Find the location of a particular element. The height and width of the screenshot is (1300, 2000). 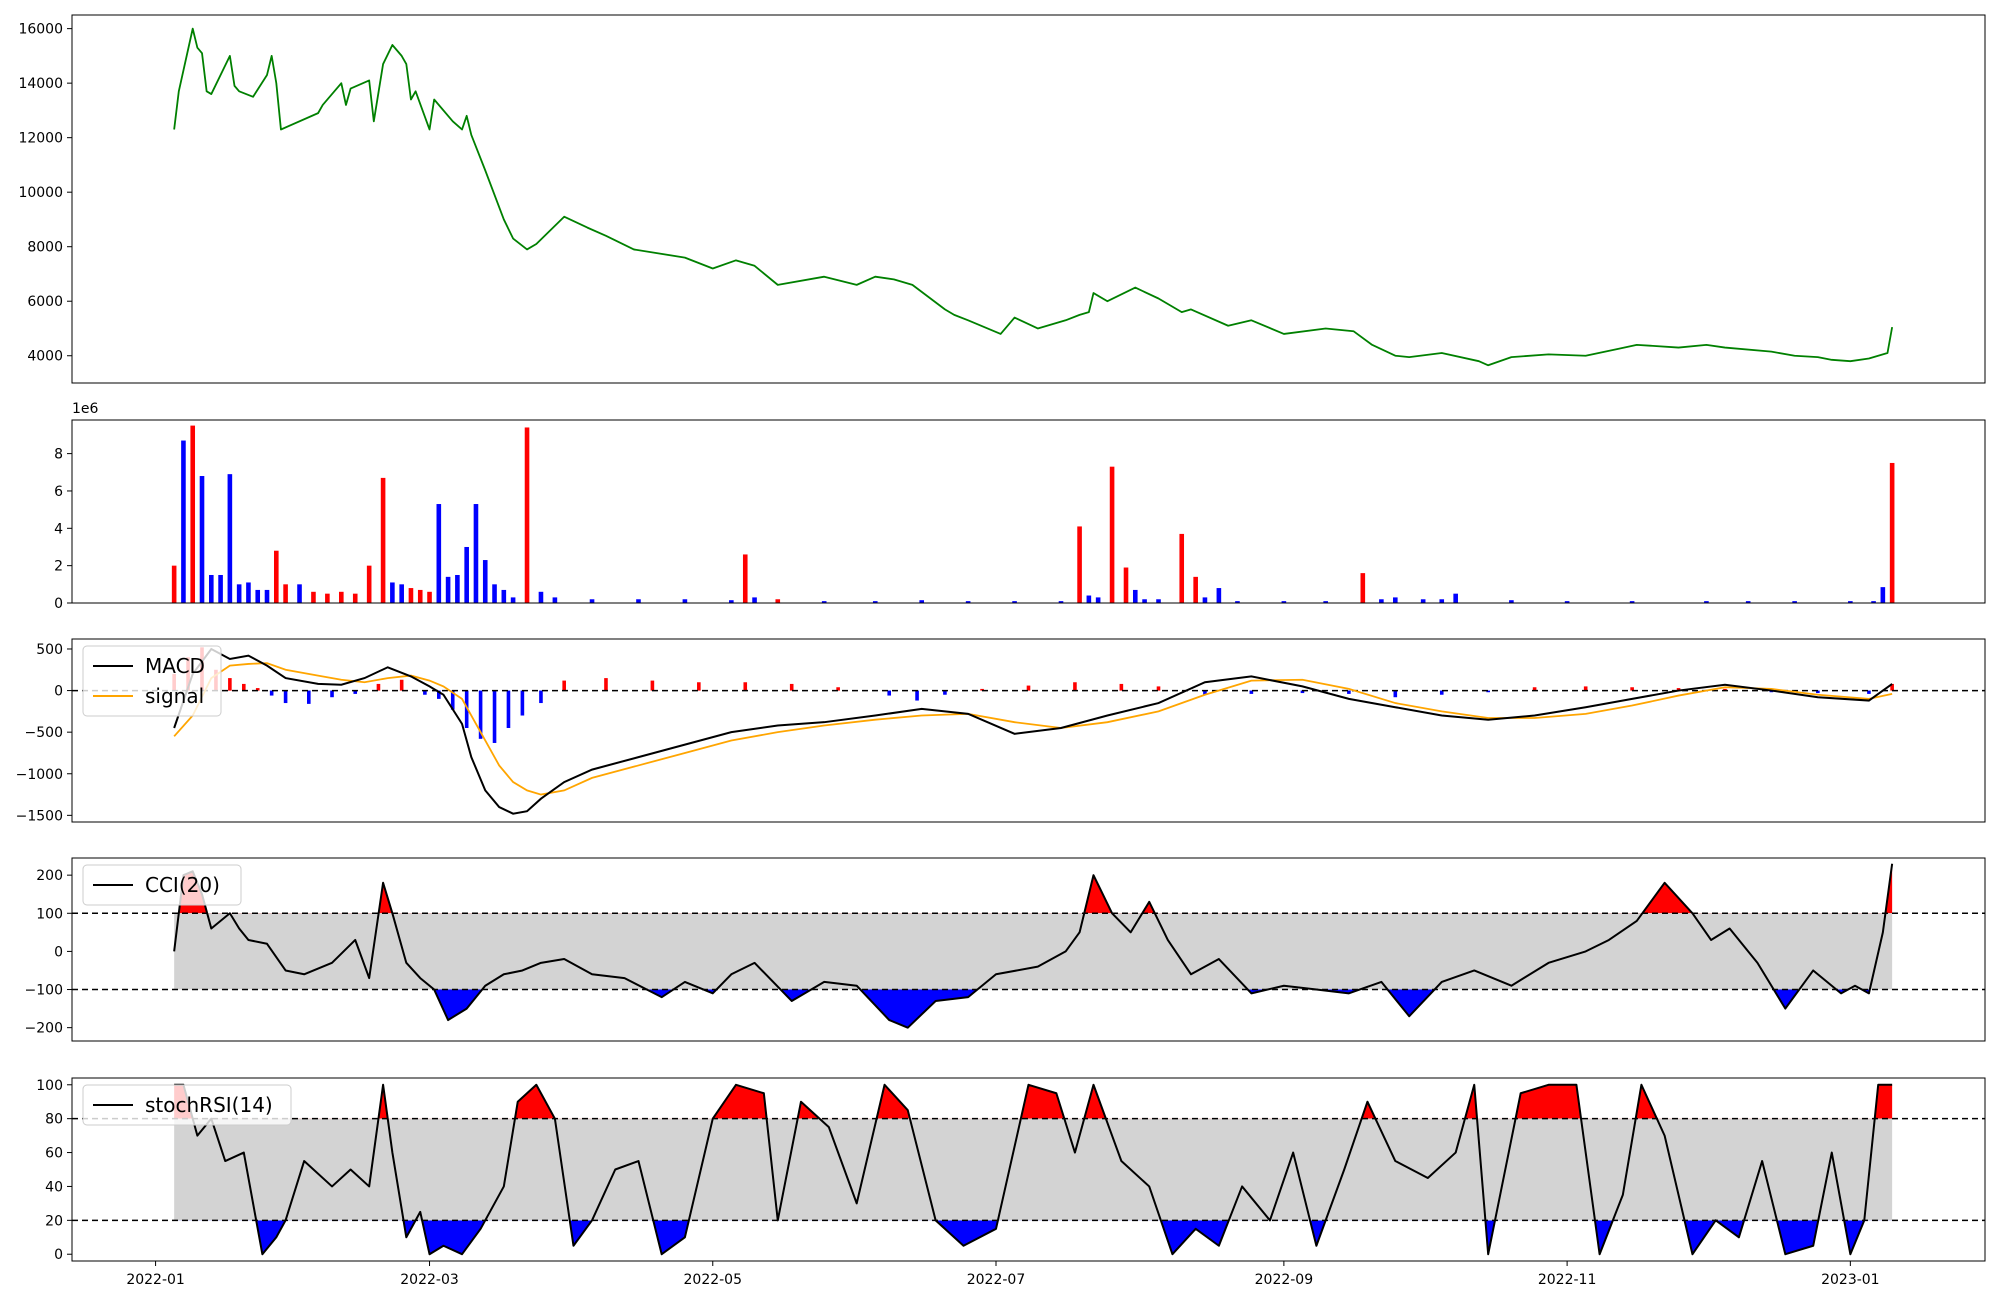

macd-ytick-label: −500 is located at coordinates (44, 733).